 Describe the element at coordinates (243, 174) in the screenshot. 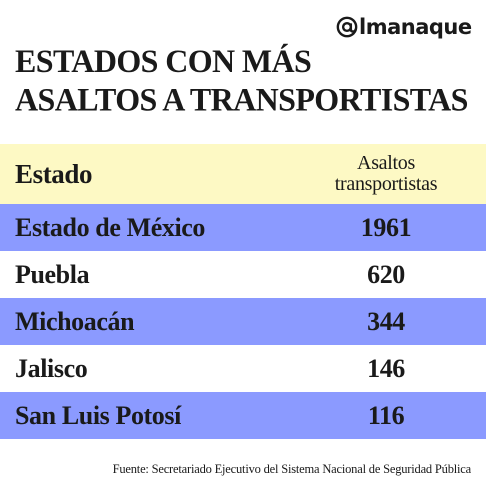

I see `table-header-row: Estado Asaltos transportistas` at that location.